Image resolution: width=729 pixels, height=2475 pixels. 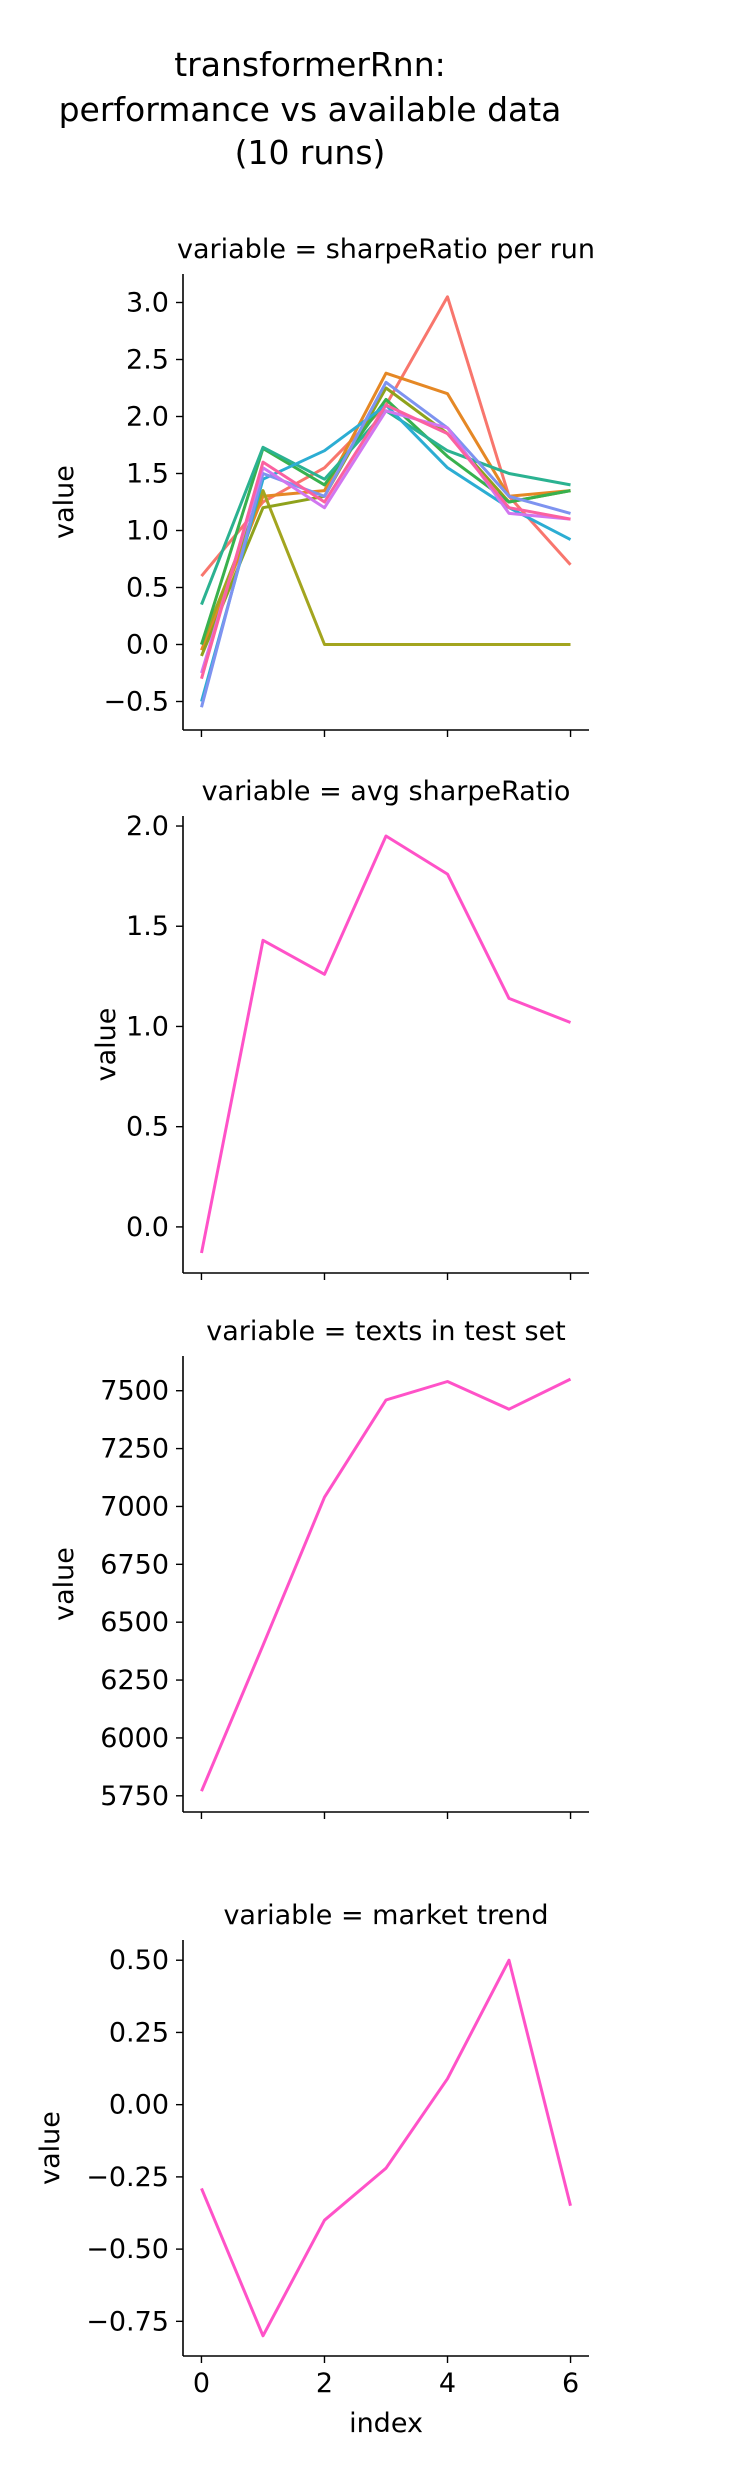 What do you see at coordinates (324, 2383) in the screenshot?
I see `x-tick-label: 2` at bounding box center [324, 2383].